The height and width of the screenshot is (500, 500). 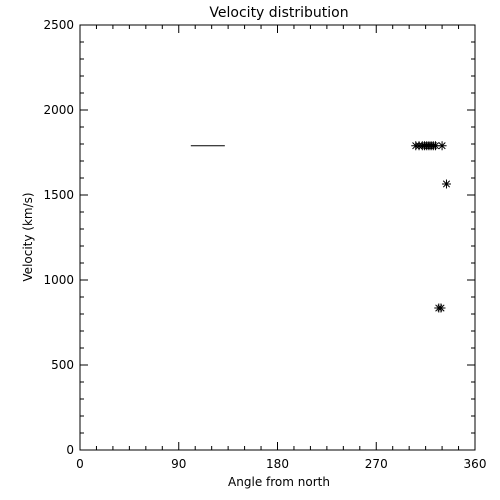 I want to click on x-tick-label: 0, so click(x=80, y=464).